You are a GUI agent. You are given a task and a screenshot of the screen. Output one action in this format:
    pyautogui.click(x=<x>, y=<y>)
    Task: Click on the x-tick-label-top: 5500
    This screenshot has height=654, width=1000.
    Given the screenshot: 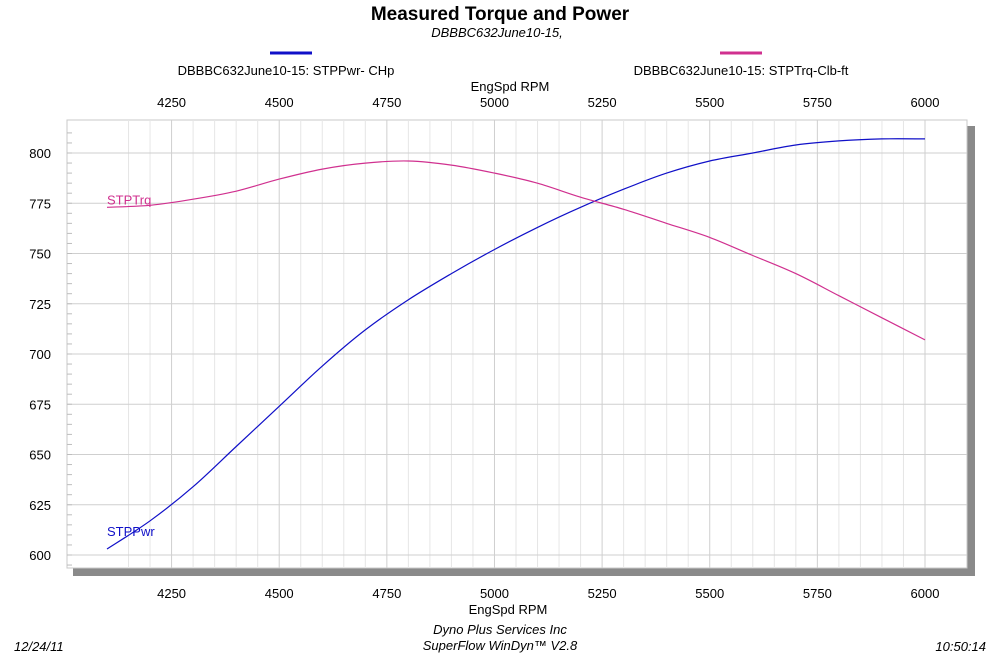 What is the action you would take?
    pyautogui.click(x=709, y=102)
    